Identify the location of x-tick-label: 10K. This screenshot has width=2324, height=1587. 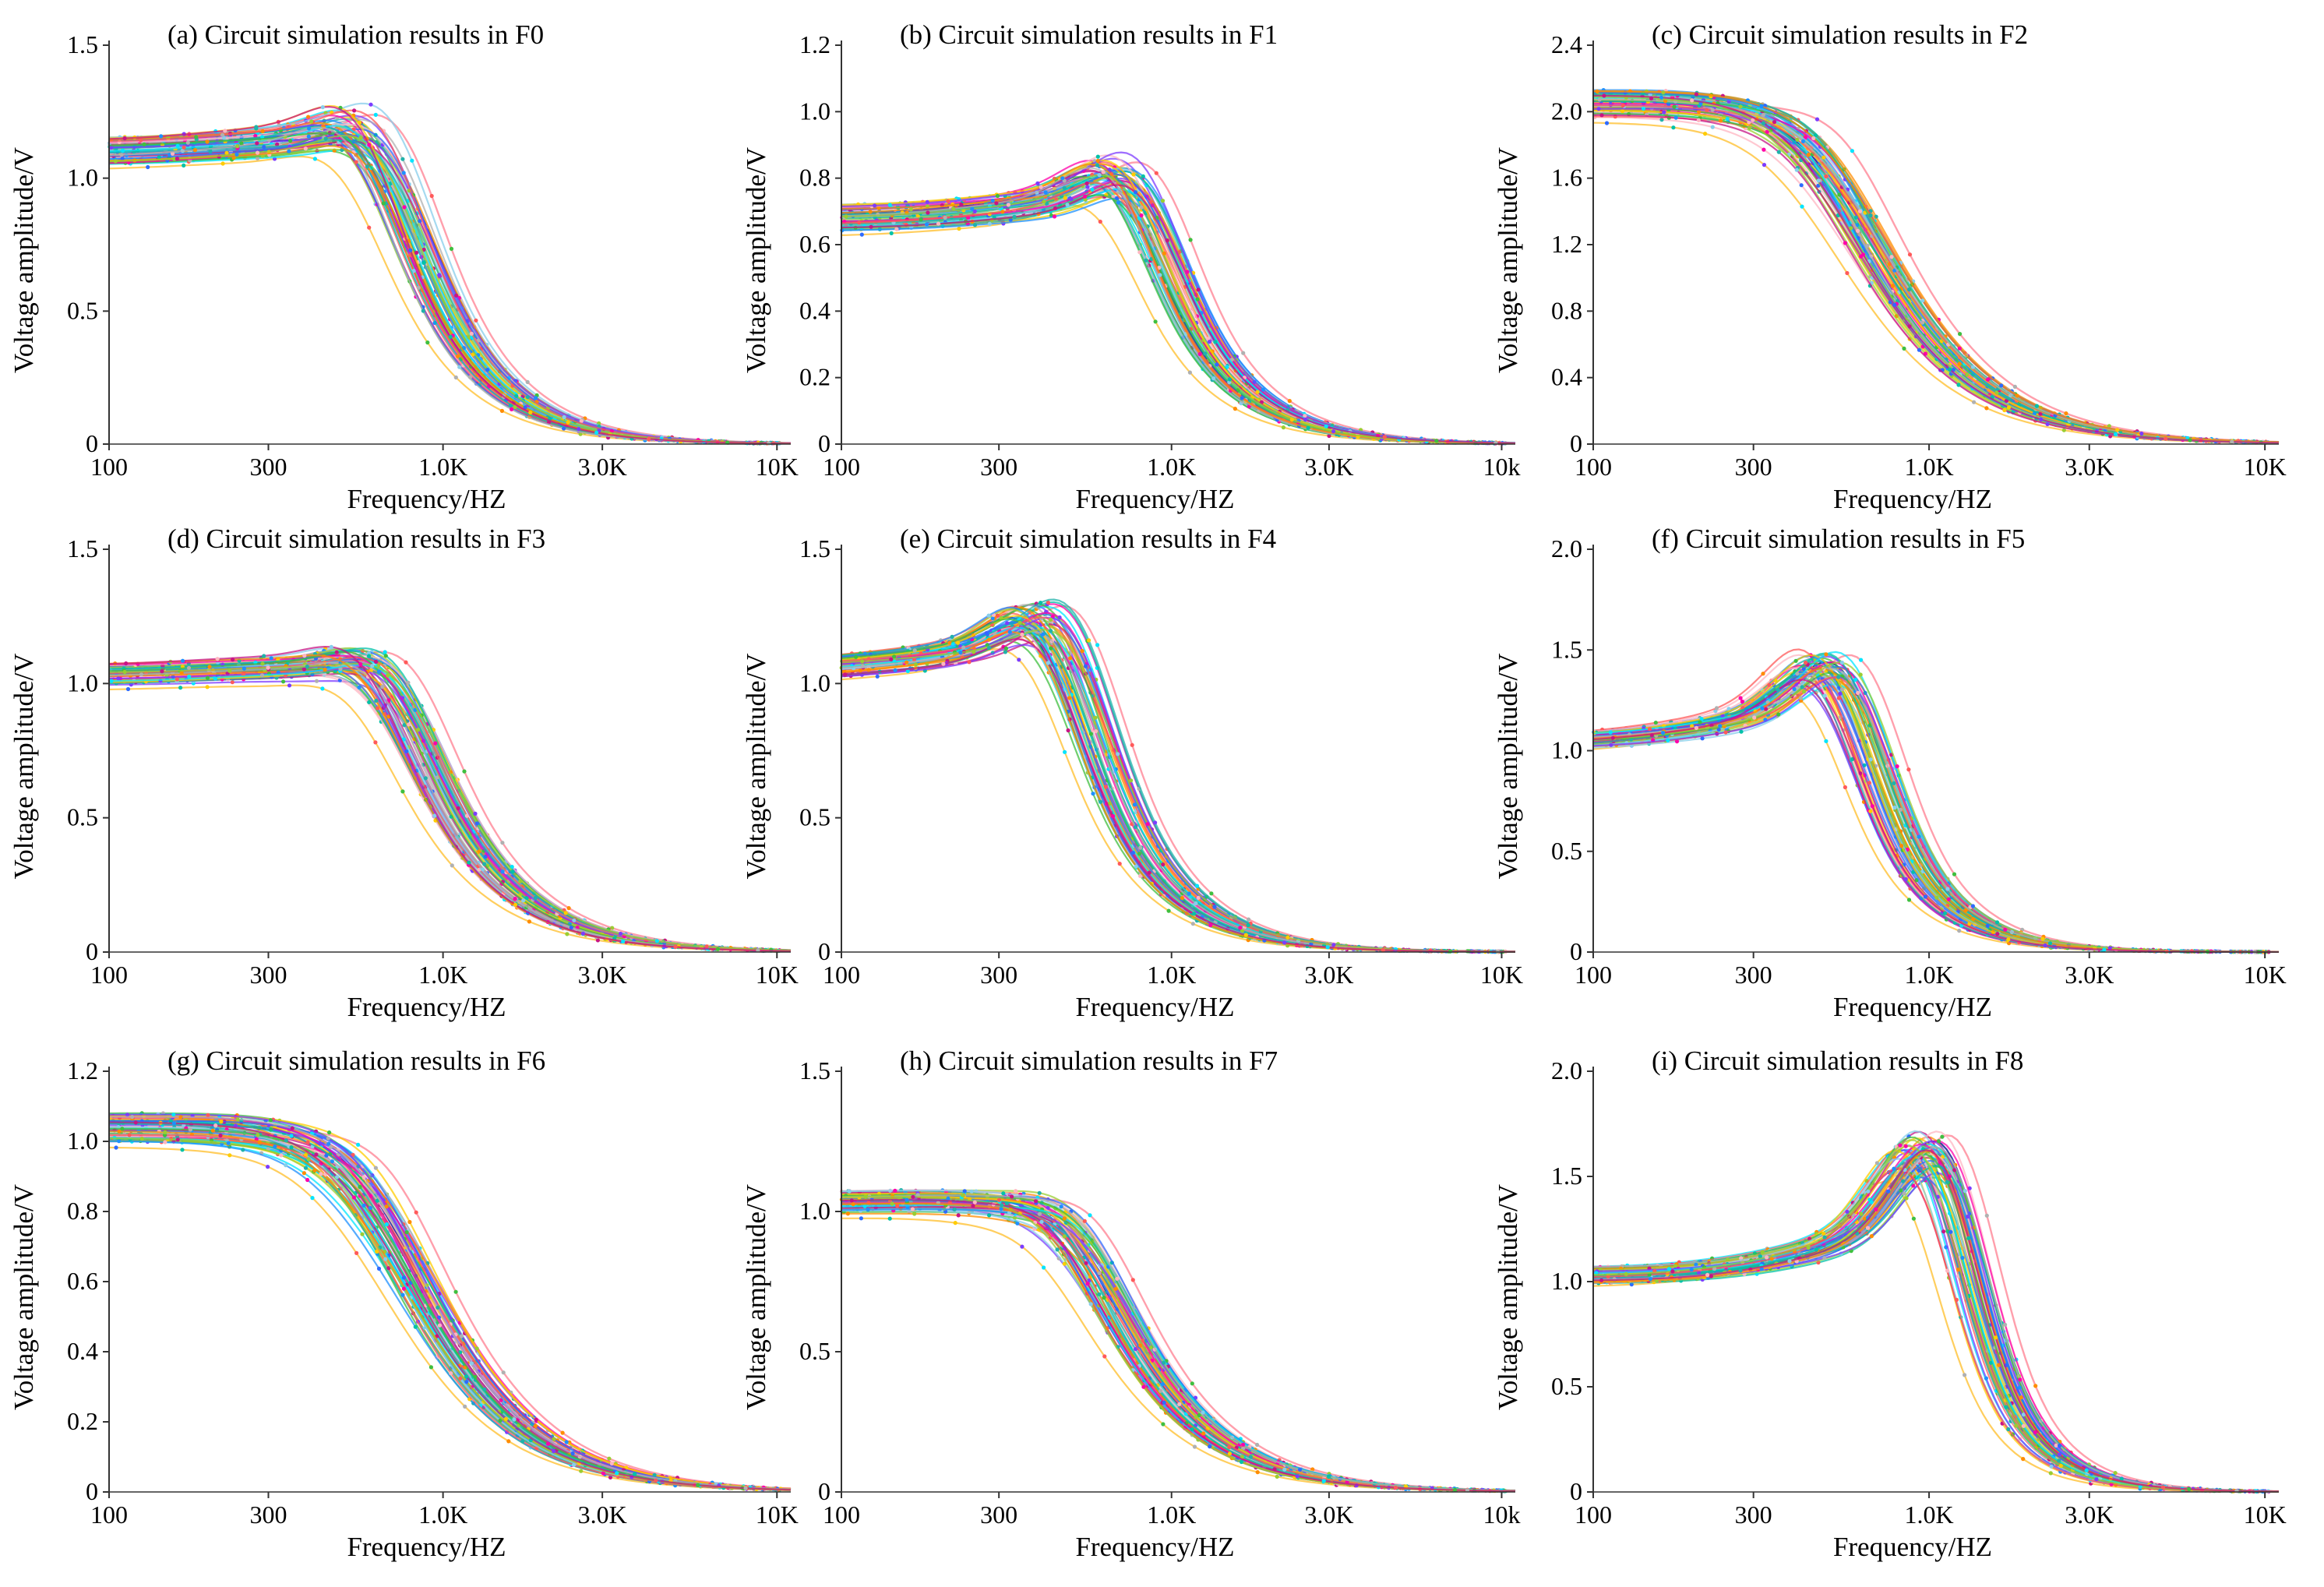
(1502, 975).